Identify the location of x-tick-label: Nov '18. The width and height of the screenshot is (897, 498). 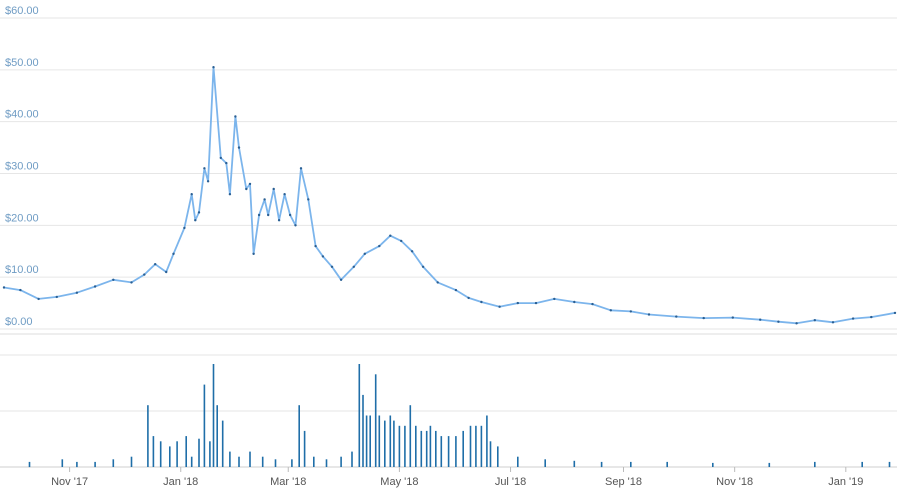
(734, 482).